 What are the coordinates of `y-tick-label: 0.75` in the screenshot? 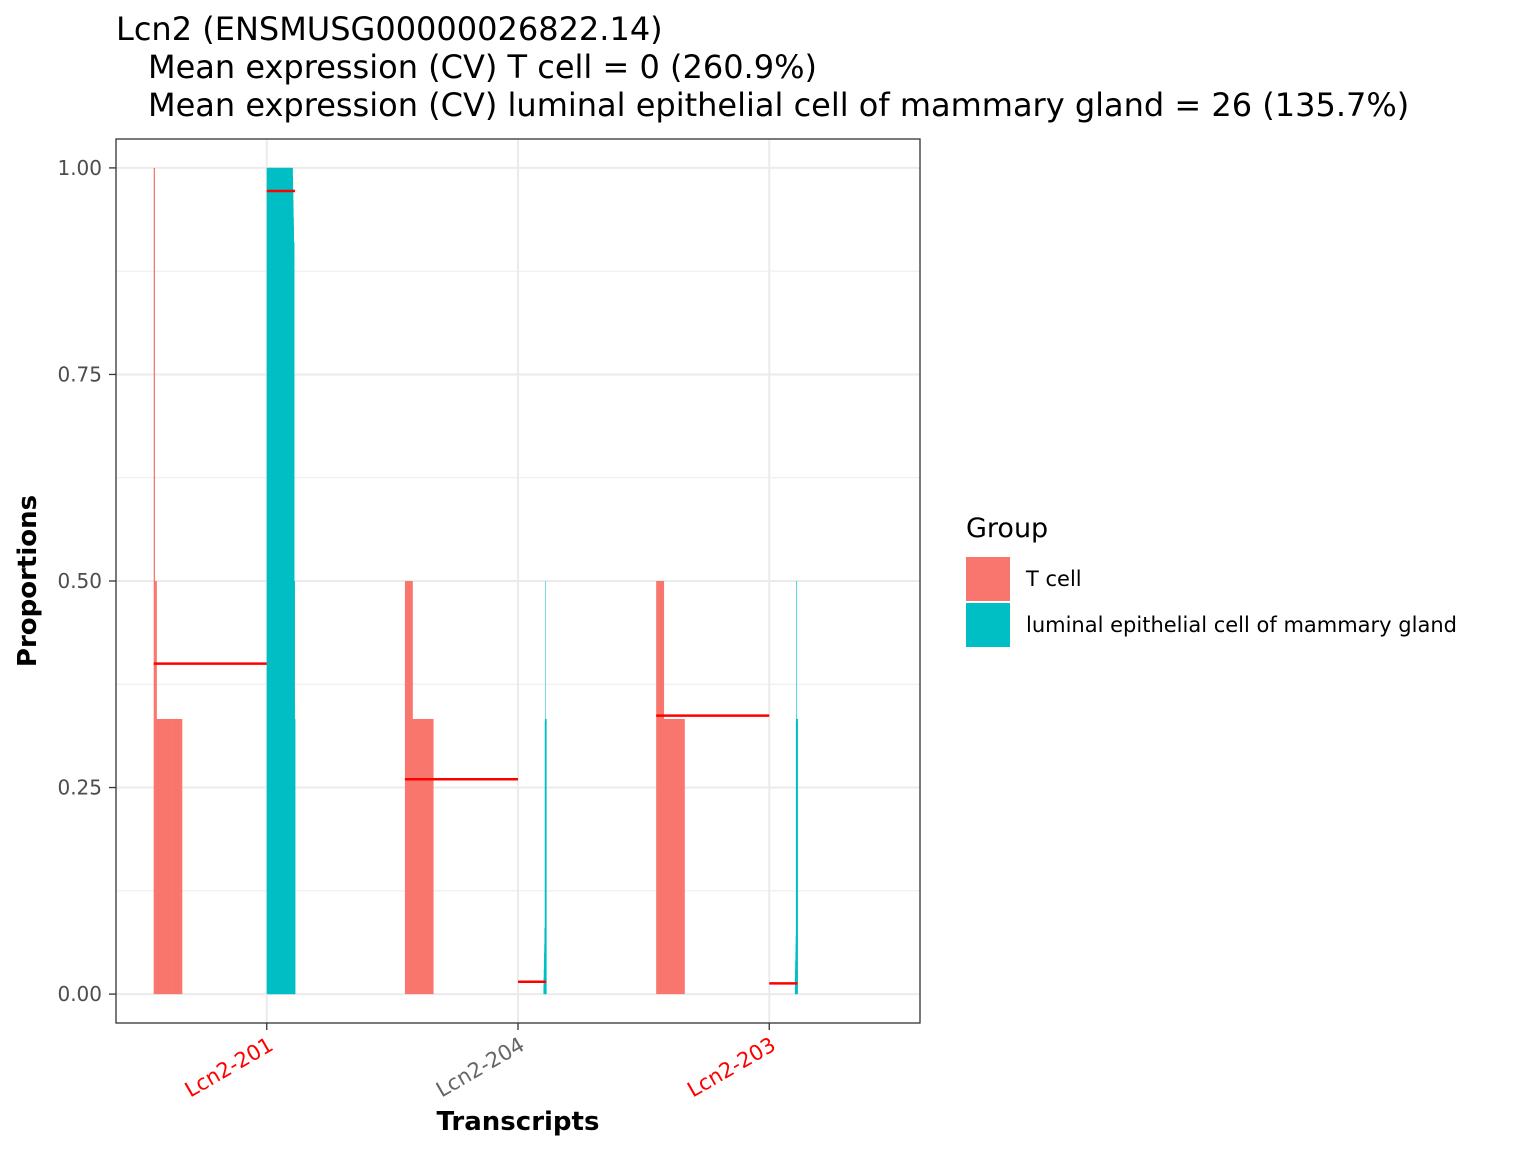 It's located at (79, 374).